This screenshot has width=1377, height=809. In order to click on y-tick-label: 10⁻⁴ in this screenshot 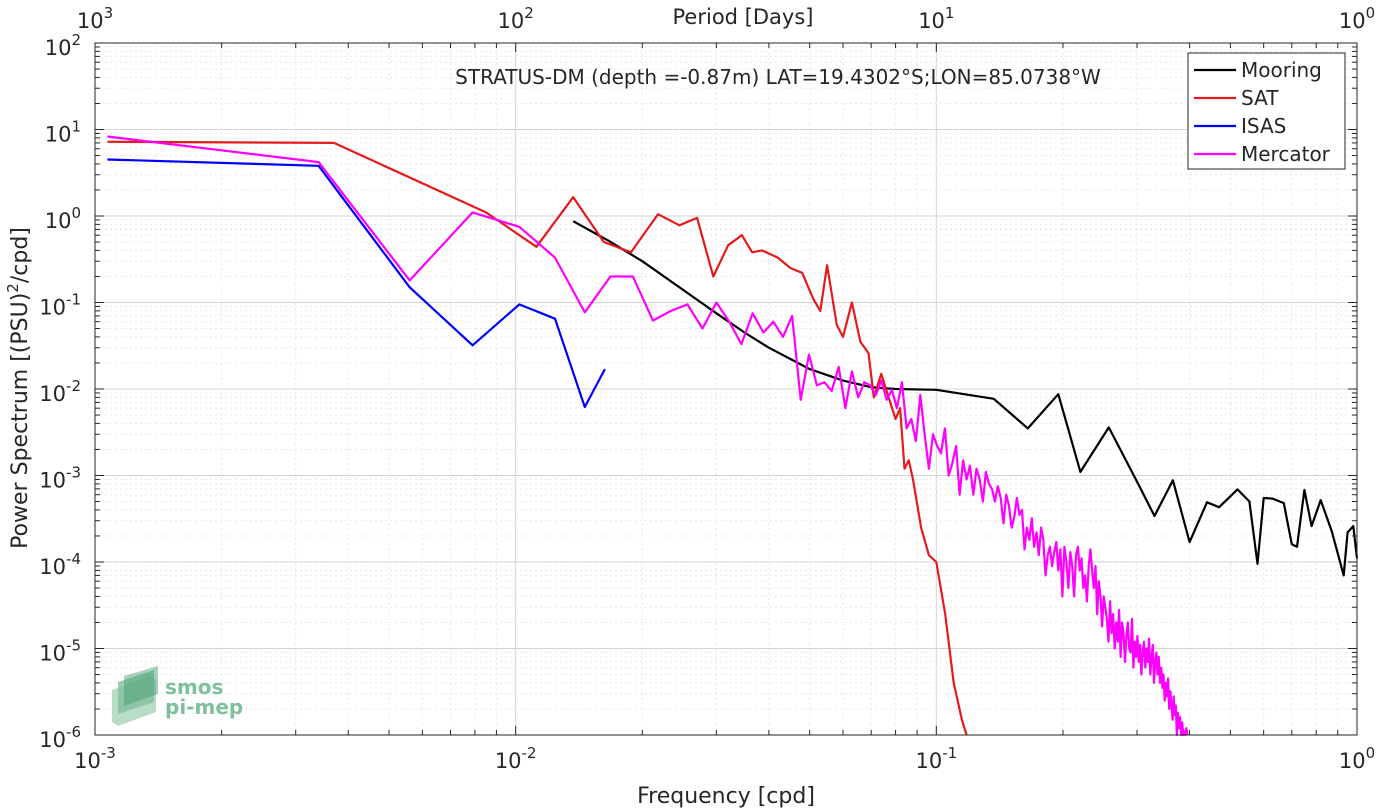, I will do `click(60, 564)`.